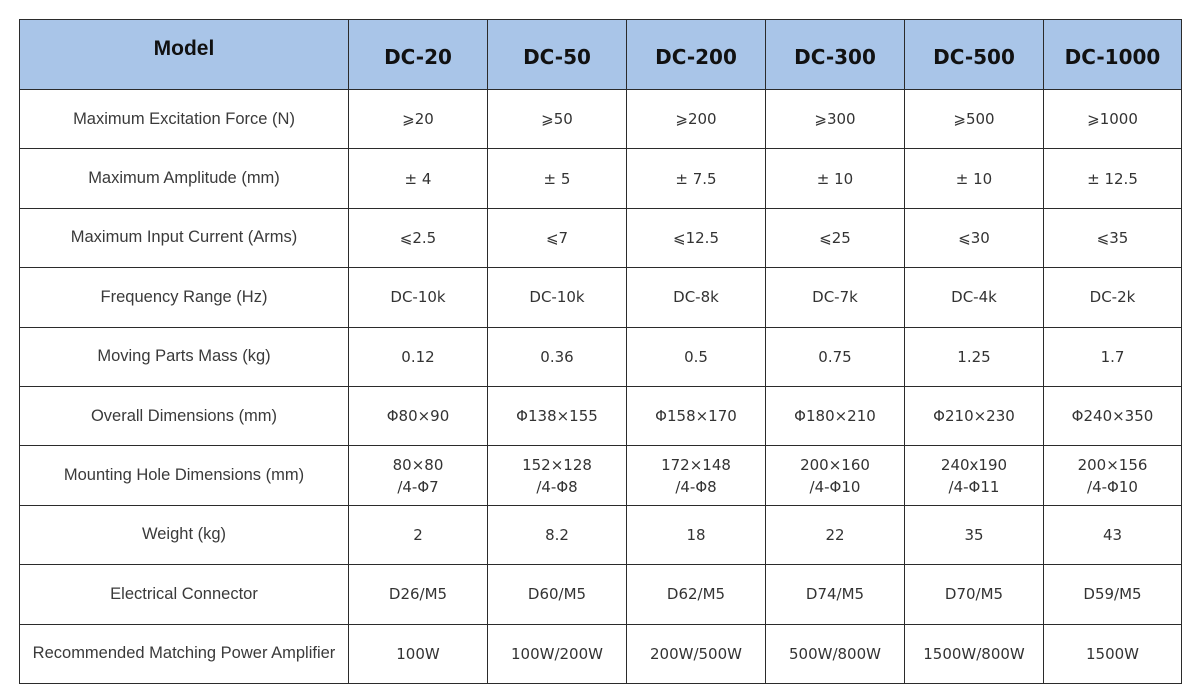 Image resolution: width=1200 pixels, height=684 pixels. What do you see at coordinates (696, 464) in the screenshot?
I see `value-text: 172×148` at bounding box center [696, 464].